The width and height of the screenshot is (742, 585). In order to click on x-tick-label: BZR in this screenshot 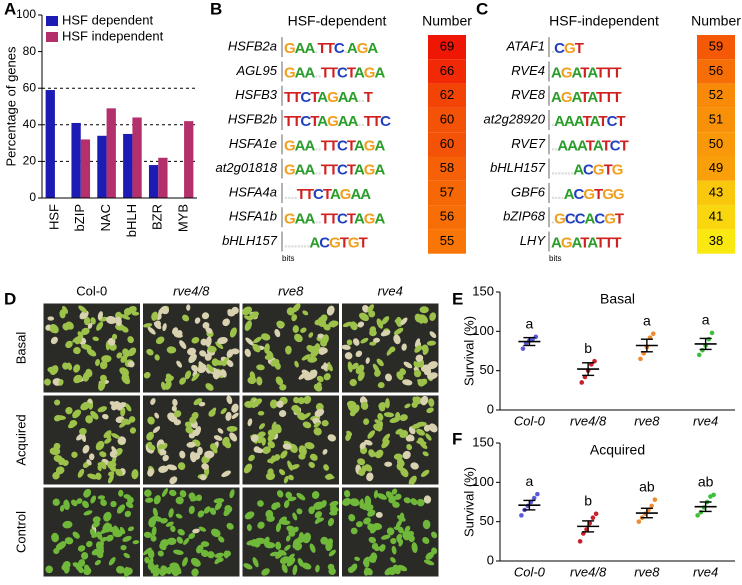, I will do `click(157, 217)`.